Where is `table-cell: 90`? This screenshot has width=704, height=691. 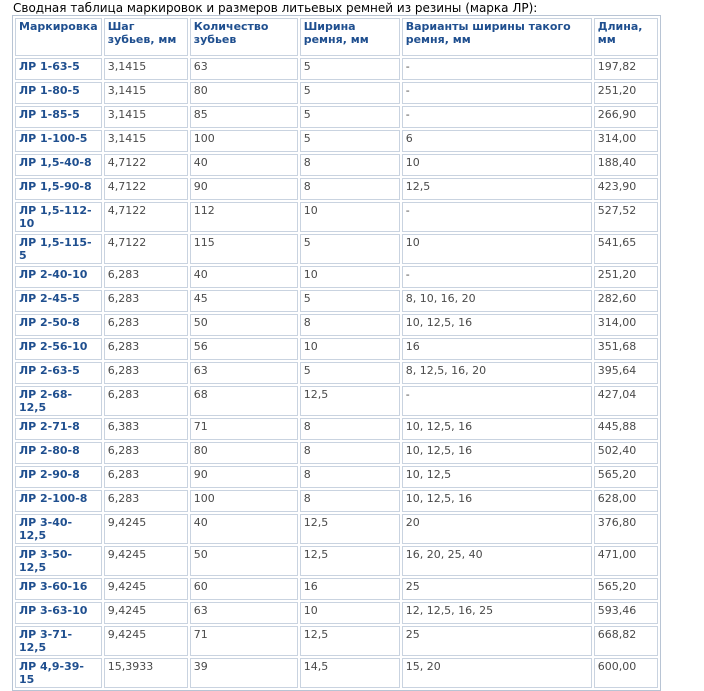
table-cell: 90 is located at coordinates (243, 189).